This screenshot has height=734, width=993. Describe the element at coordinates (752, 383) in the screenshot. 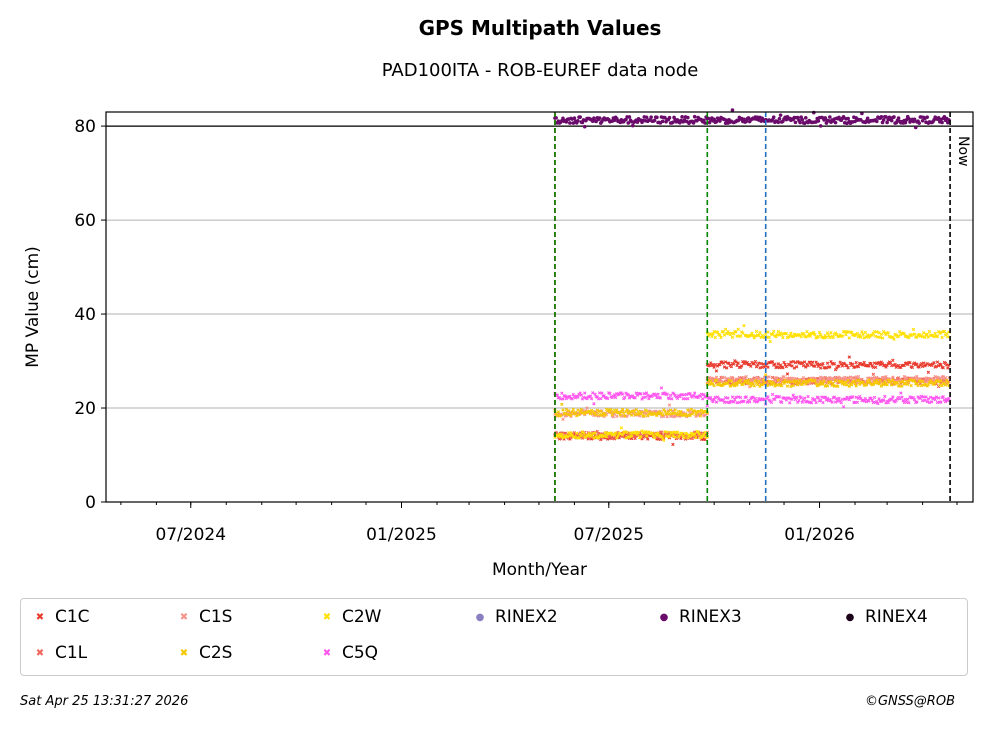

I see `series-c2w` at that location.